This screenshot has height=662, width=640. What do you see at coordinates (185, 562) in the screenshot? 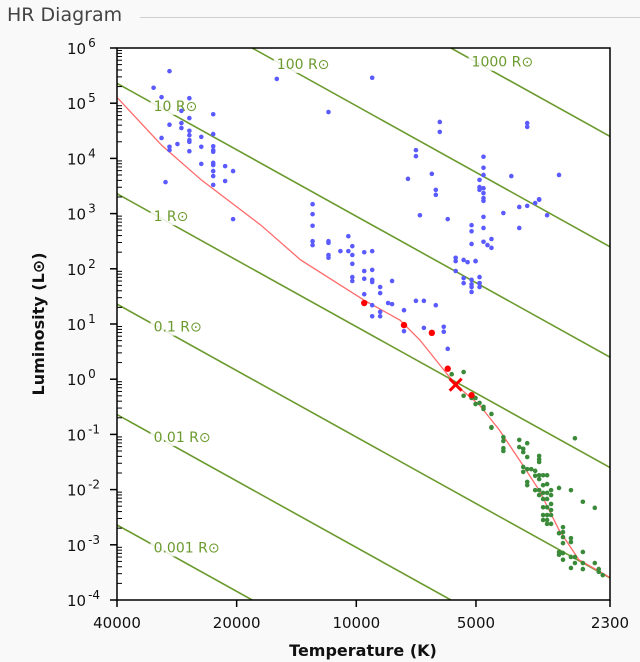
I see `radius-line` at bounding box center [185, 562].